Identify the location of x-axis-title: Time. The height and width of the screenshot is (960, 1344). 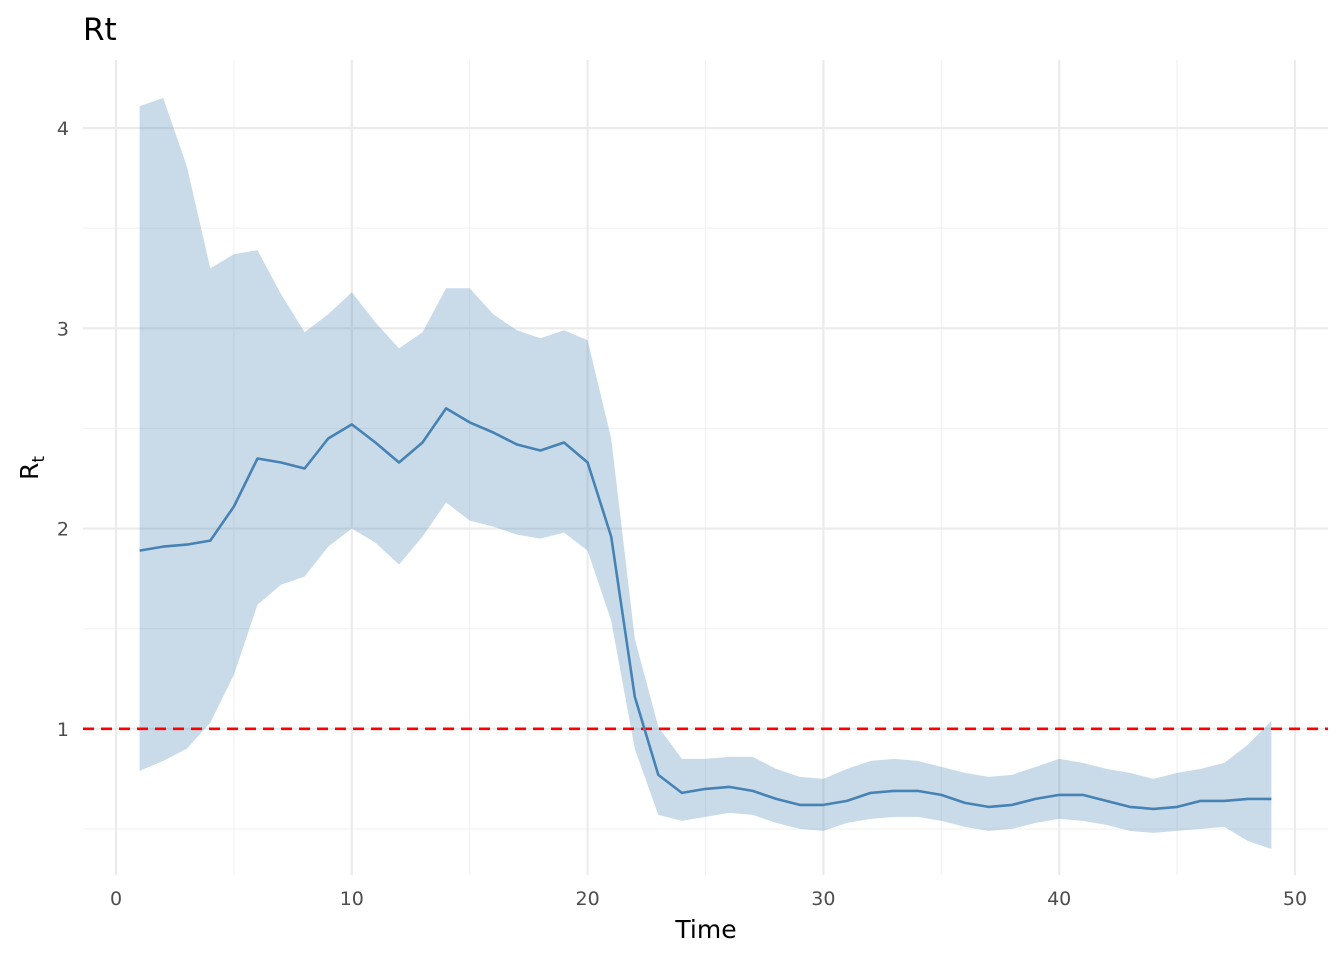
(705, 929).